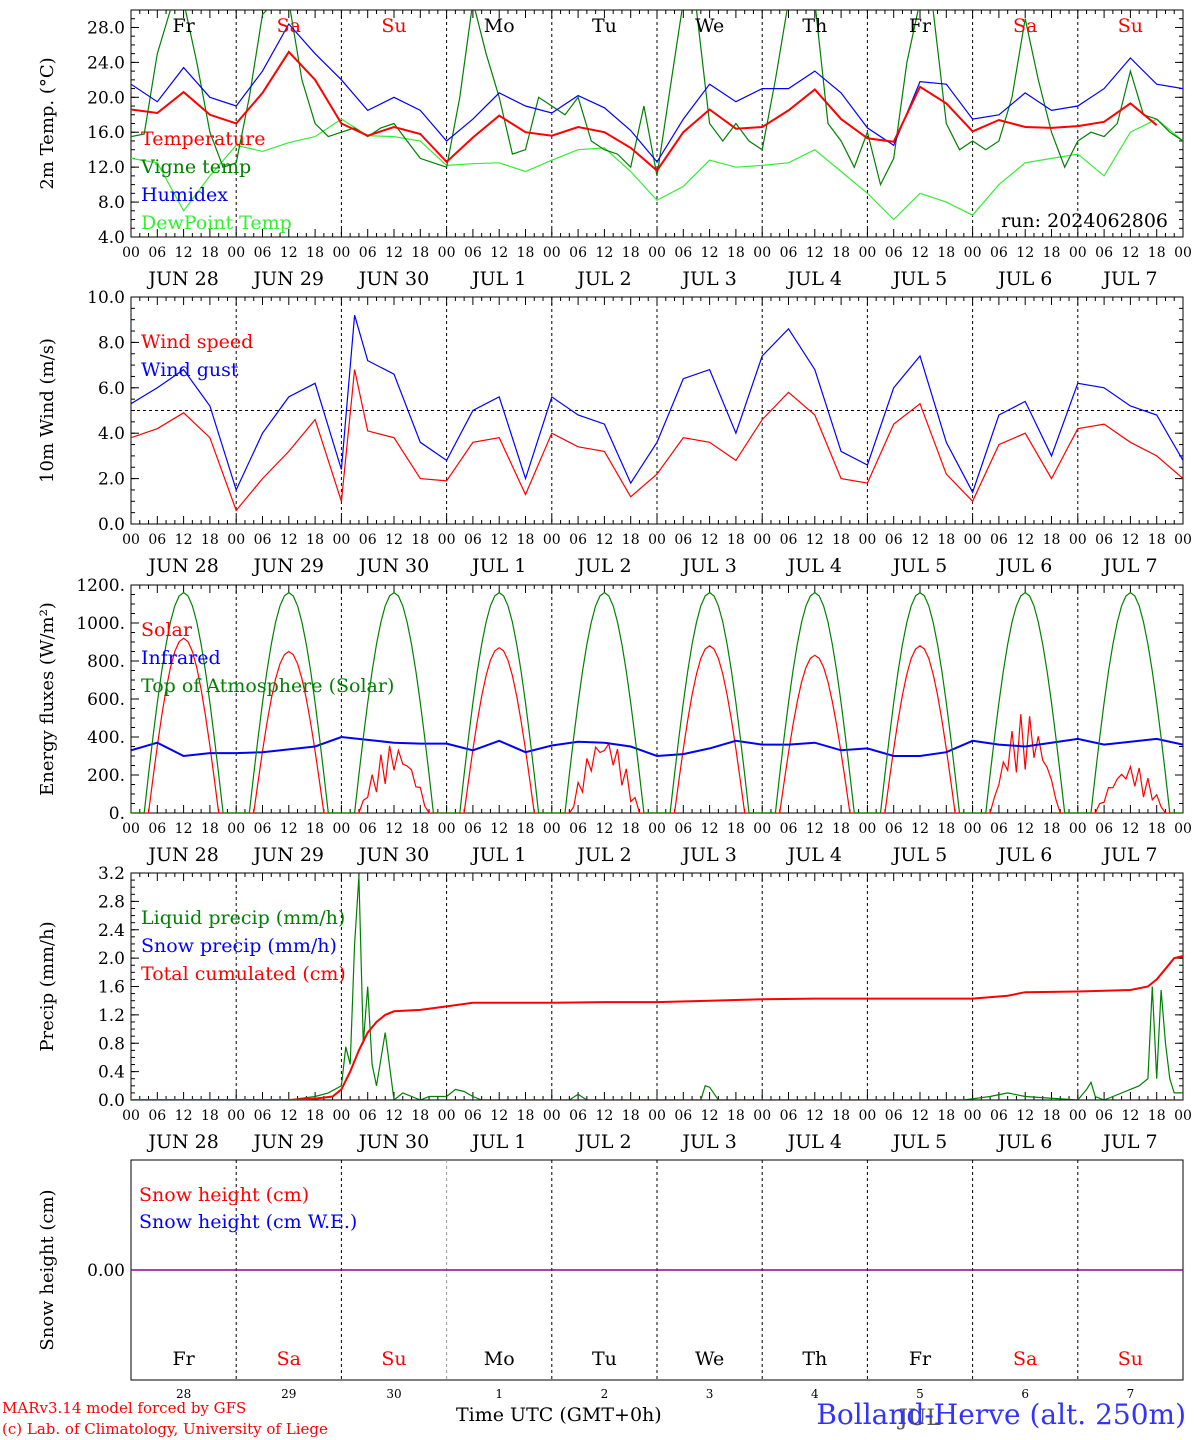 This screenshot has width=1194, height=1440. Describe the element at coordinates (657, 92) in the screenshot. I see `series-line-humidex` at that location.